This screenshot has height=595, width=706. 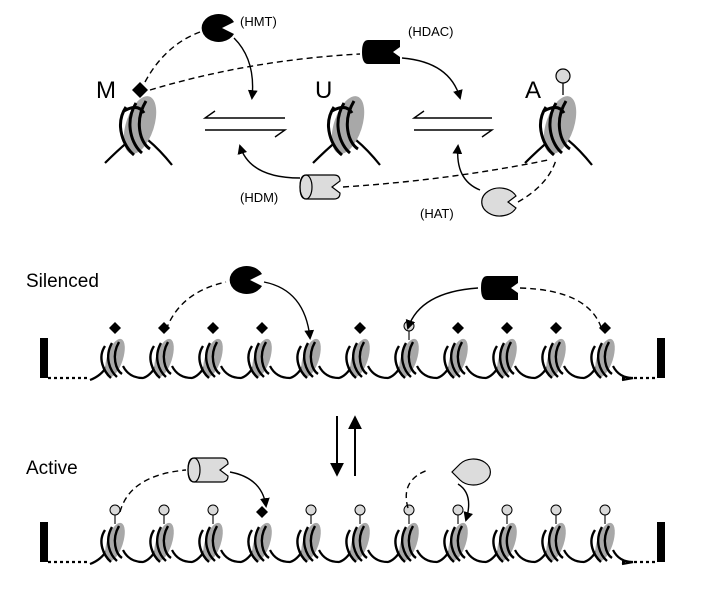 What do you see at coordinates (558, 117) in the screenshot?
I see `nucleosome-a` at bounding box center [558, 117].